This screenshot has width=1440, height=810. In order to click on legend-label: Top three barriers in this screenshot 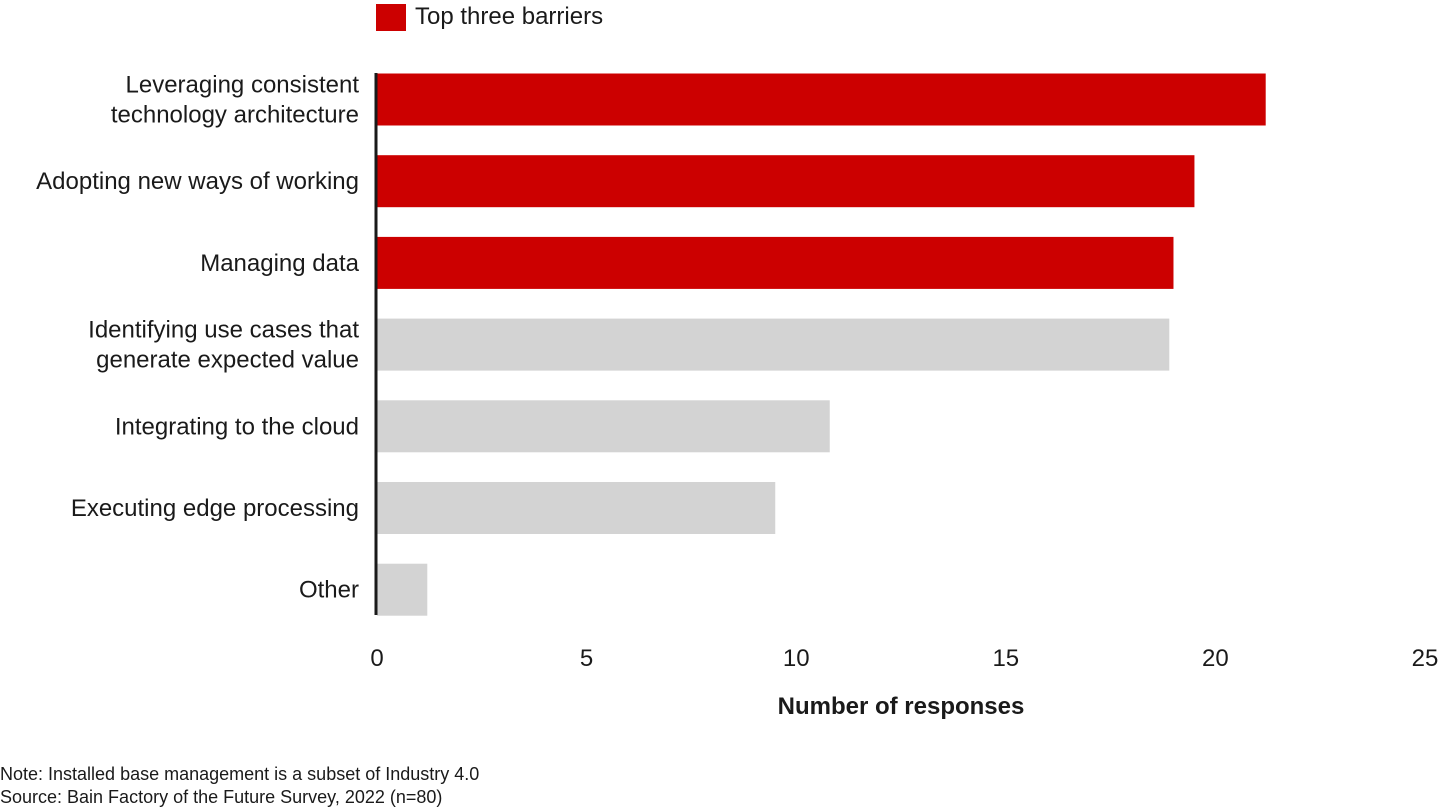, I will do `click(509, 16)`.